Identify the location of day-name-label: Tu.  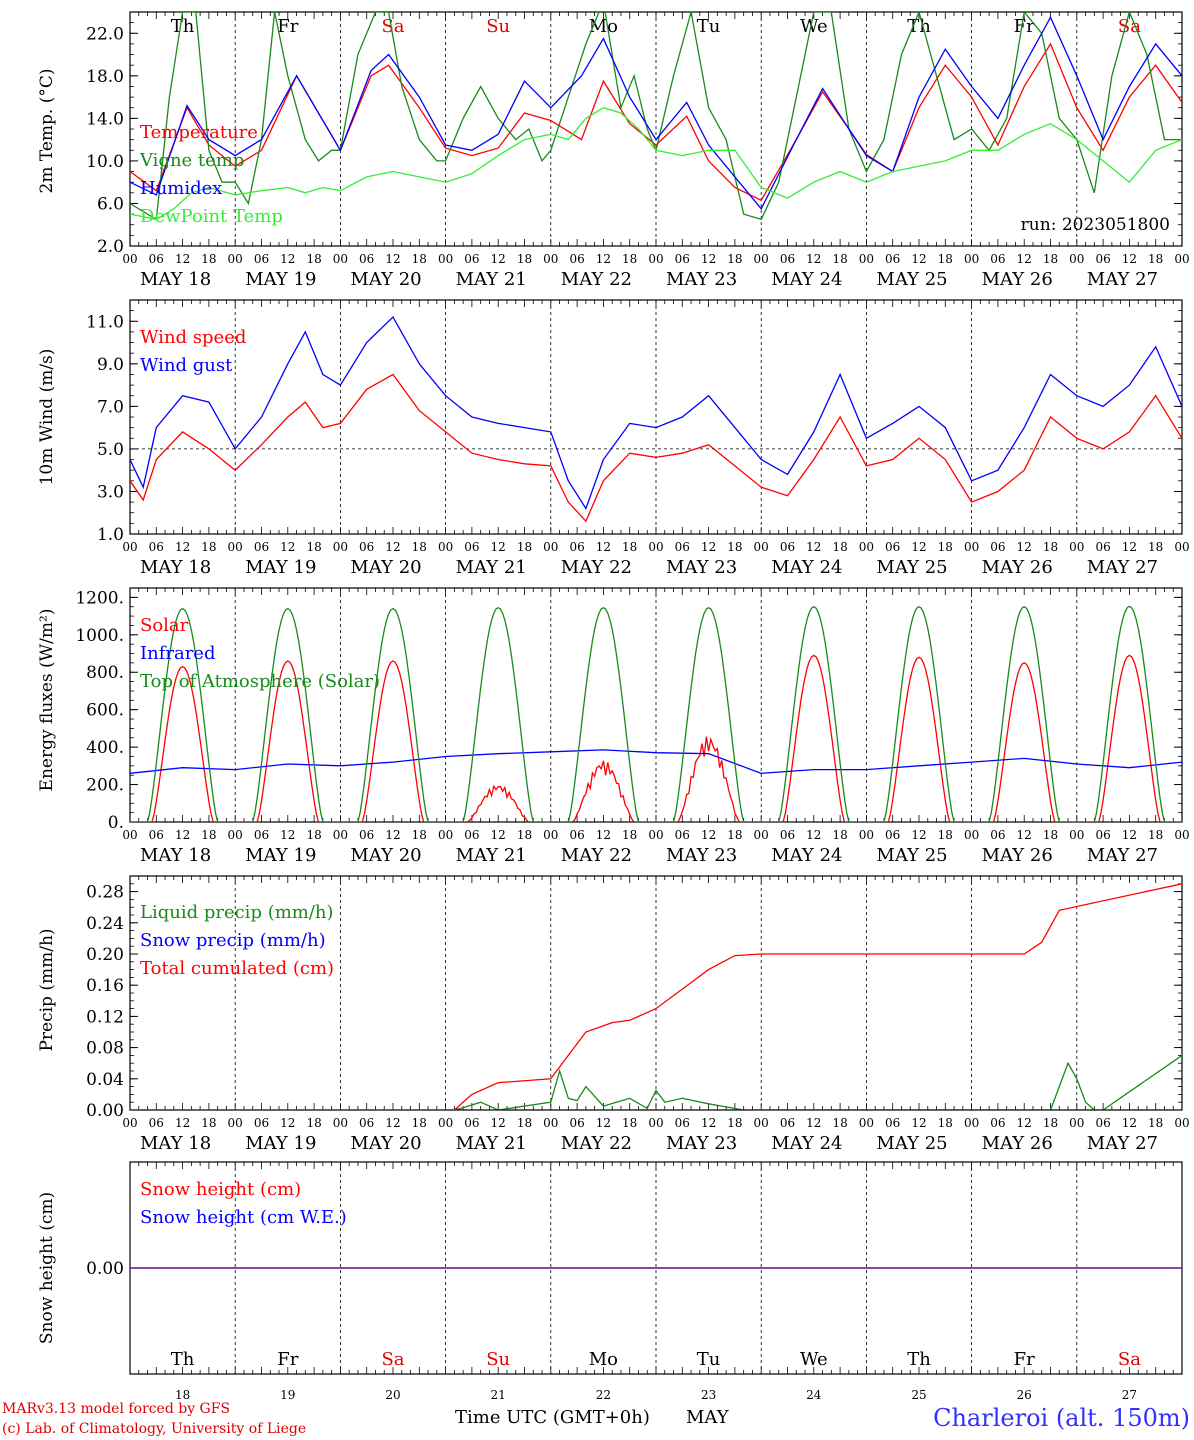
(709, 26).